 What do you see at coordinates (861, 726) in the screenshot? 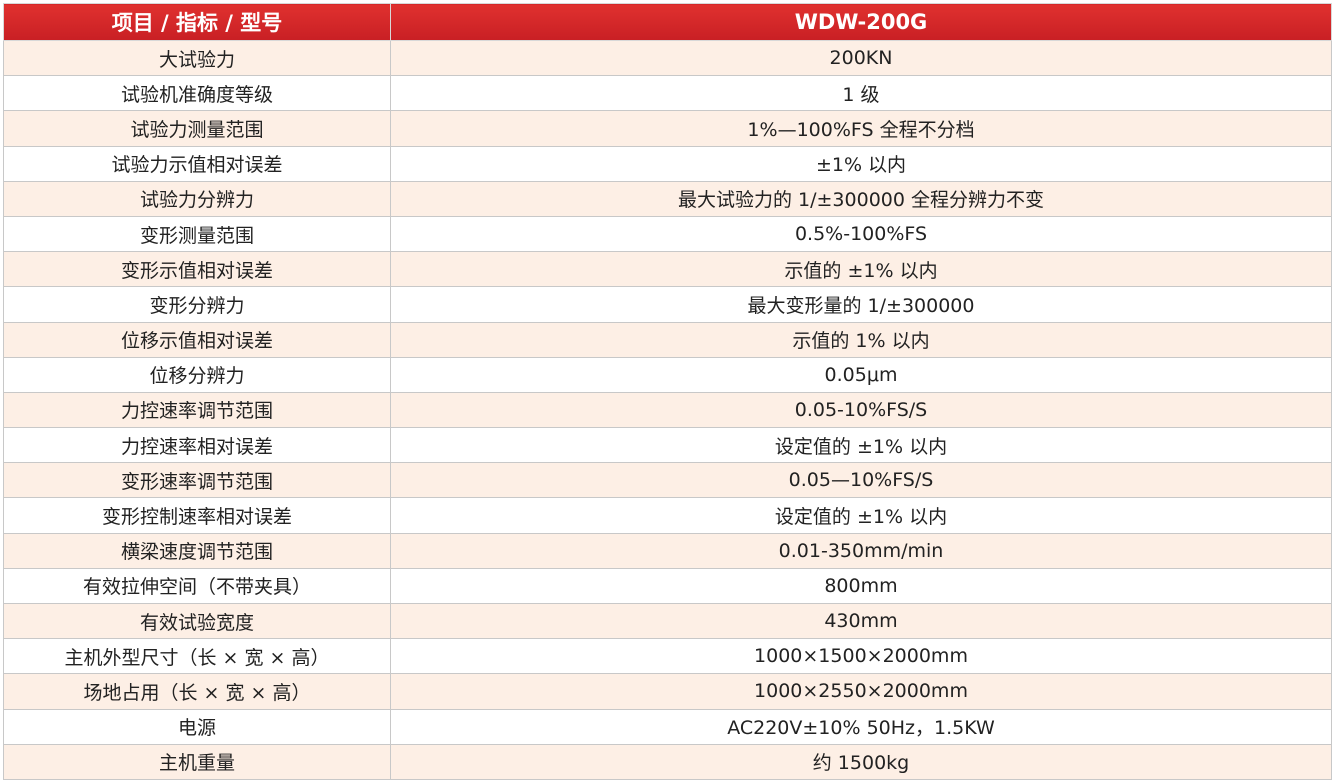
I see `value-cell: AC220V±10% 50Hz，1.5KW` at bounding box center [861, 726].